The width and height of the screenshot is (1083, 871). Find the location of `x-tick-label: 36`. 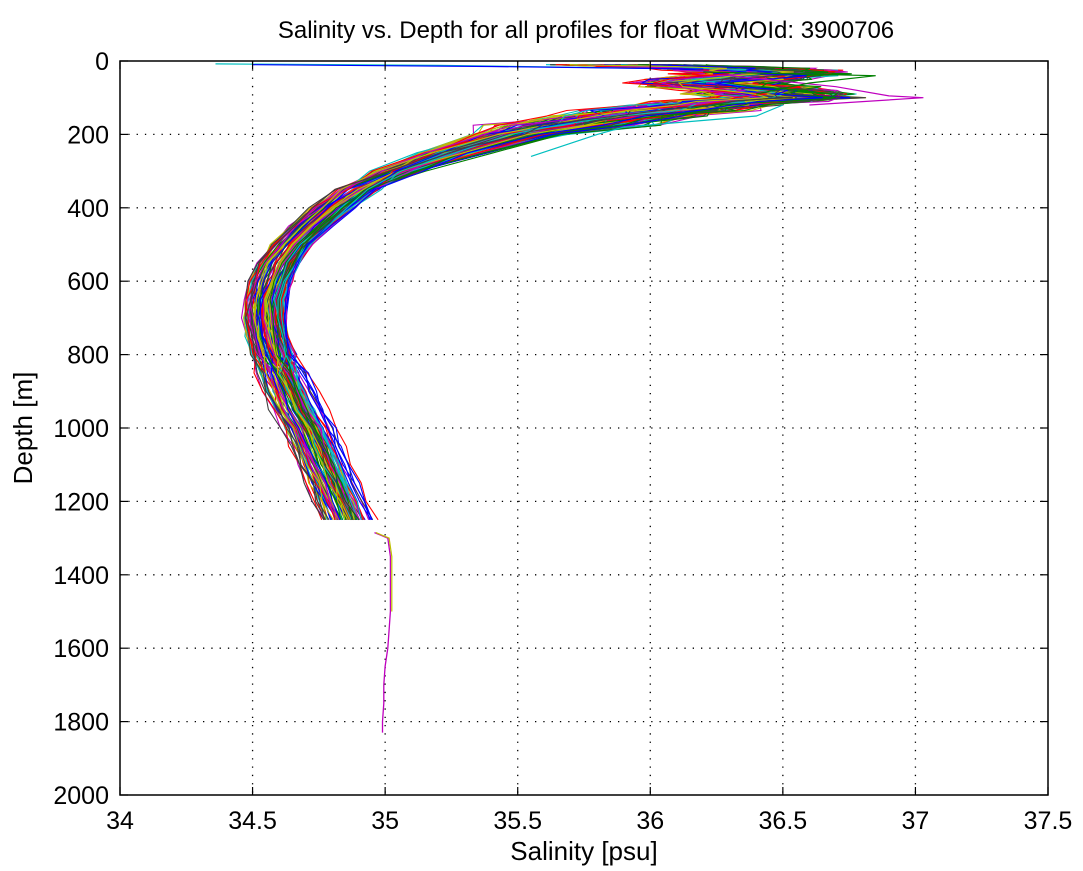

x-tick-label: 36 is located at coordinates (650, 821).